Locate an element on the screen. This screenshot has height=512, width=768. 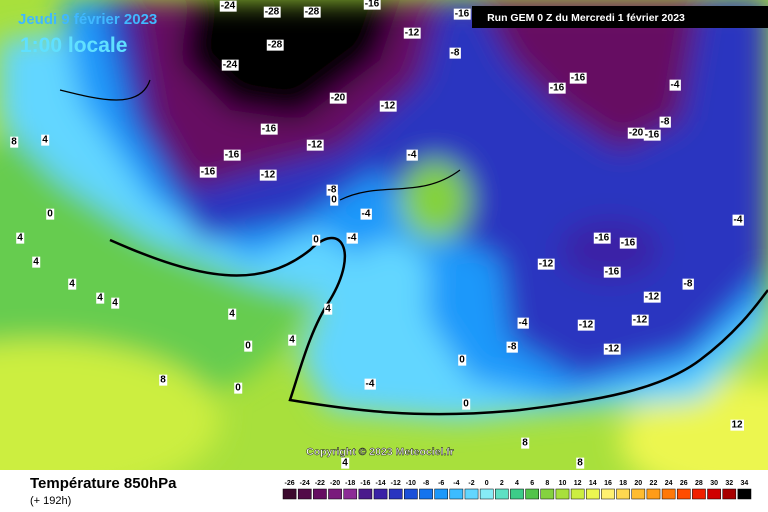
scale-tick-label: 24 is located at coordinates (669, 483).